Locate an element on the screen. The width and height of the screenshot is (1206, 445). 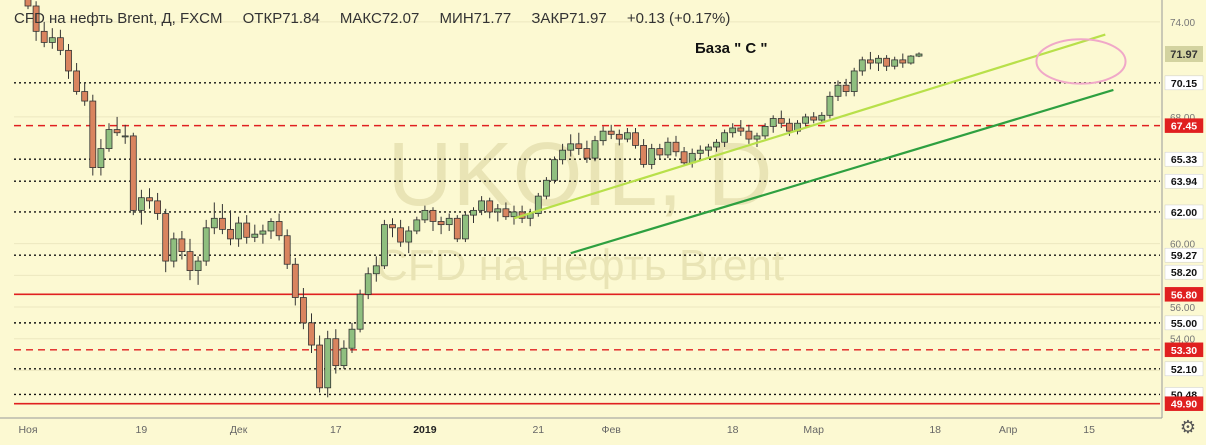
level-label: 55.00 is located at coordinates (1184, 324).